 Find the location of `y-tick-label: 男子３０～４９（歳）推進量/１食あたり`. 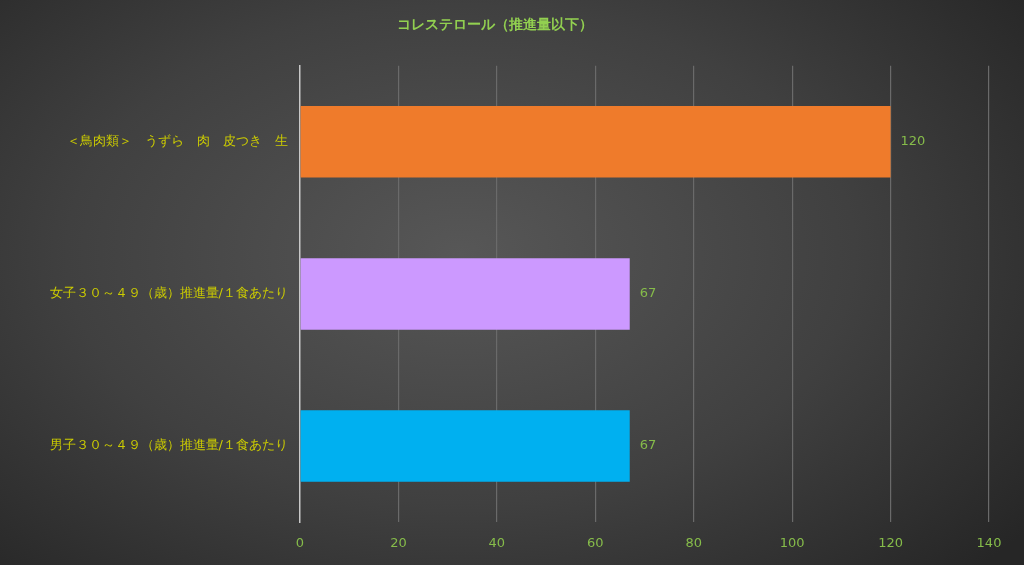

y-tick-label: 男子３０～４９（歳）推進量/１食あたり is located at coordinates (168, 445).